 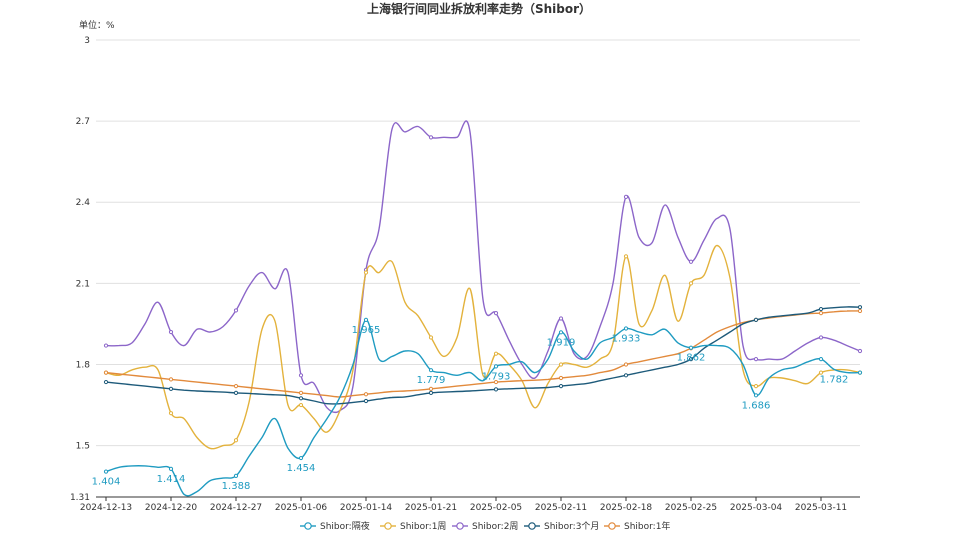 What do you see at coordinates (821, 508) in the screenshot?
I see `x-tick-label: 2025-03-11` at bounding box center [821, 508].